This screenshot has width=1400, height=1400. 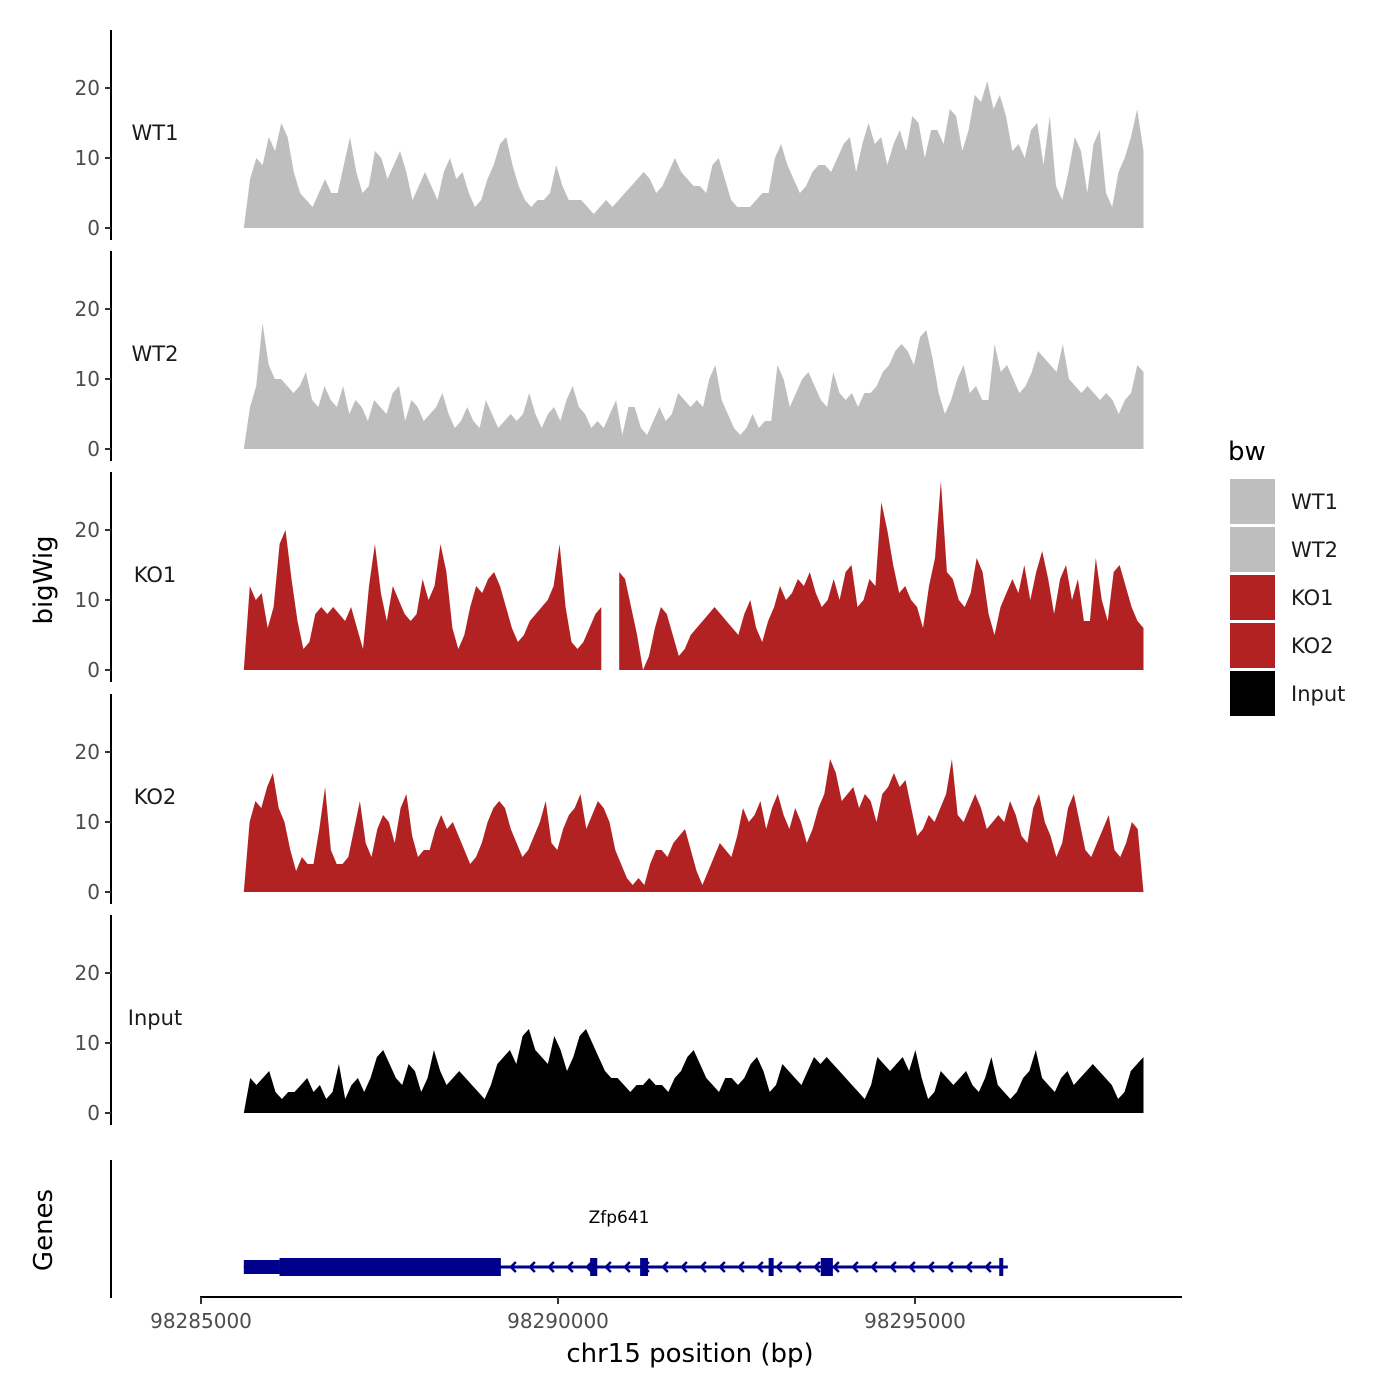 I want to click on track-label: WT2, so click(x=155, y=354).